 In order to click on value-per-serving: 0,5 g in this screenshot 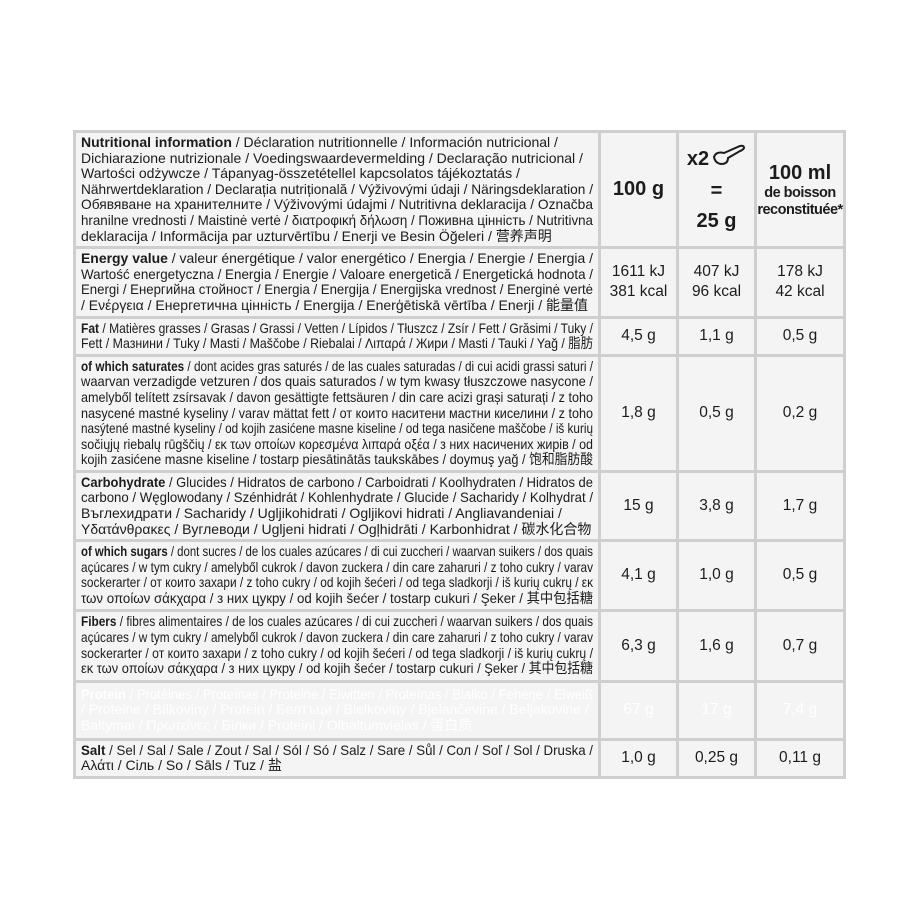, I will do `click(716, 413)`.